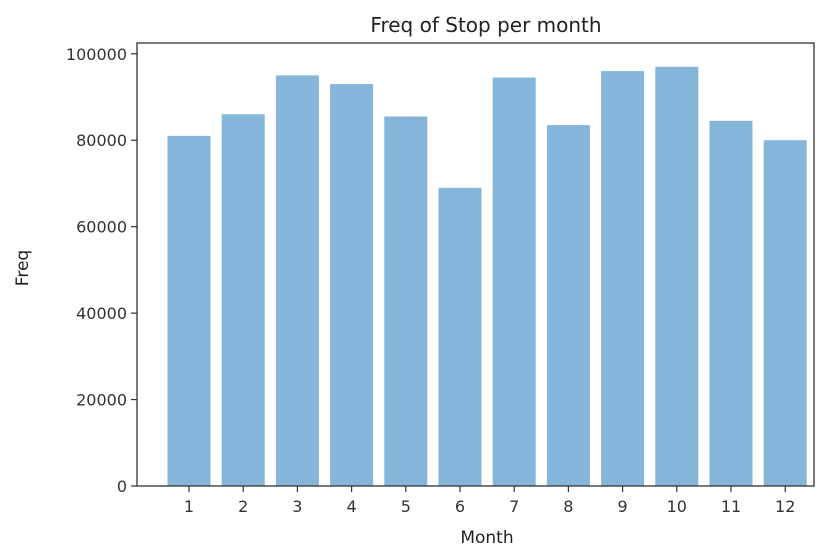 Image resolution: width=830 pixels, height=548 pixels. Describe the element at coordinates (96, 54) in the screenshot. I see `y-tick-label: 100000` at that location.